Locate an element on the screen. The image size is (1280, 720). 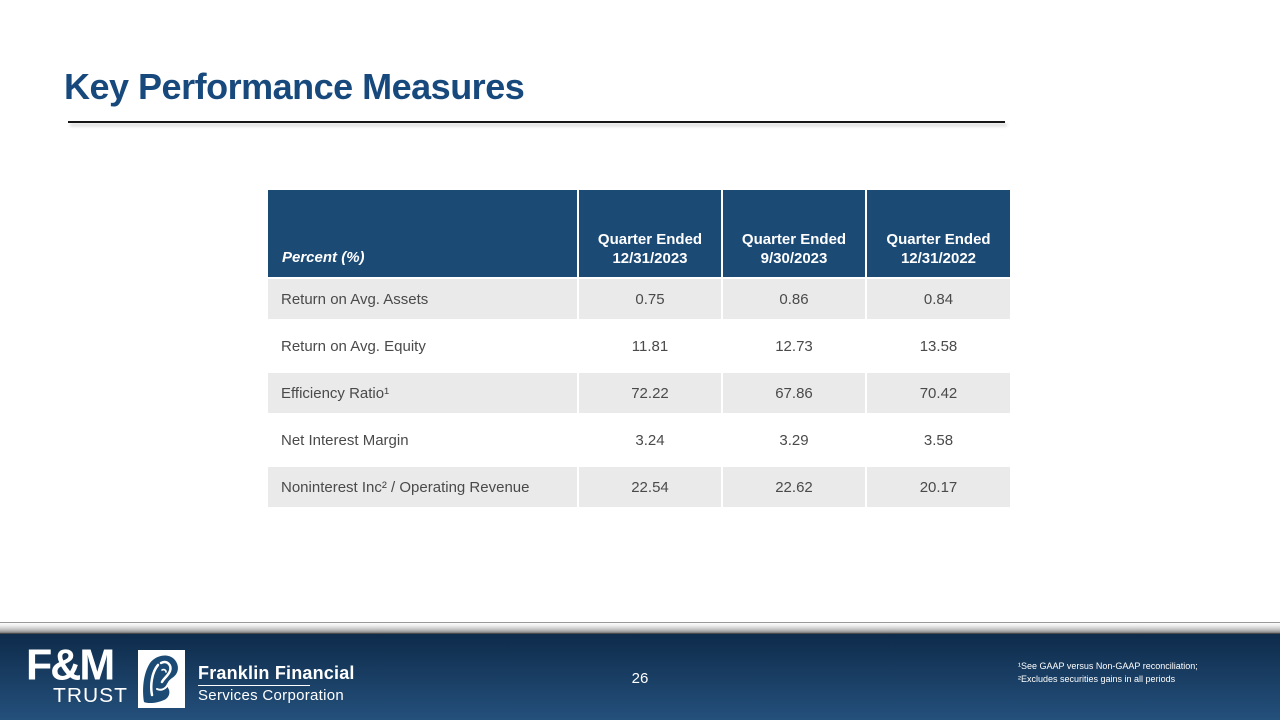
table-row: Net Interest Margin 3.24 3.29 3.58 is located at coordinates (639, 440).